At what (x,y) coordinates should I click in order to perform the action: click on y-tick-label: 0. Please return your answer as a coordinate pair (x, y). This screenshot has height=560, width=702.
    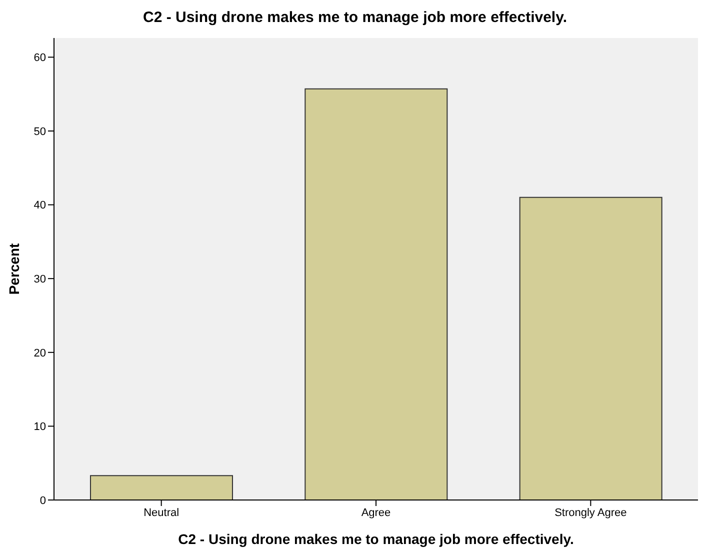
    Looking at the image, I should click on (43, 500).